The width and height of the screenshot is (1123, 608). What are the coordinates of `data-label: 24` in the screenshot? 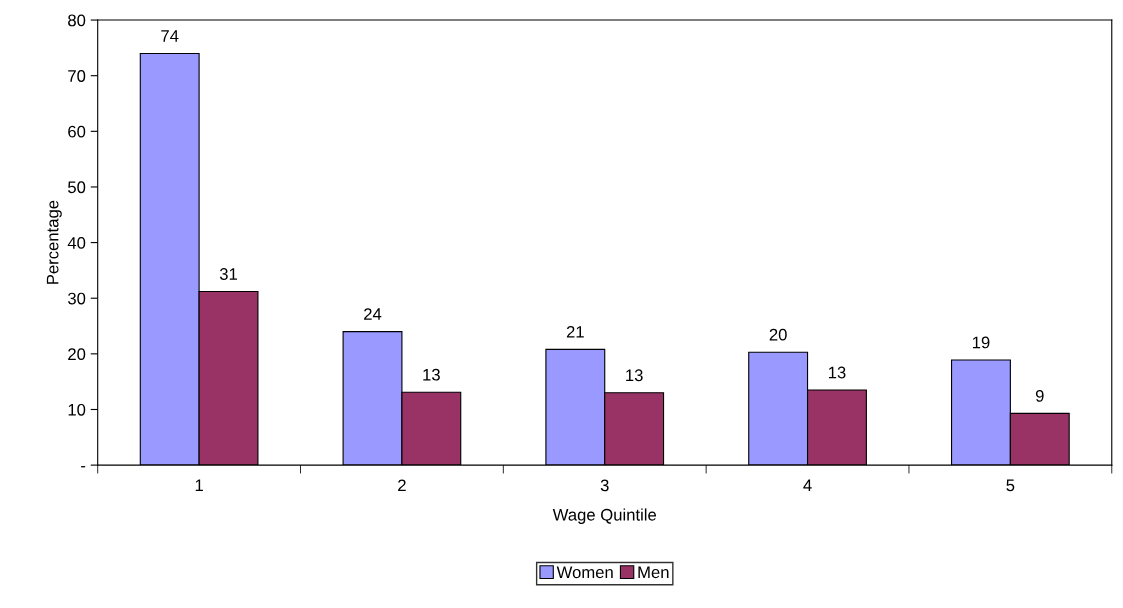 It's located at (373, 314).